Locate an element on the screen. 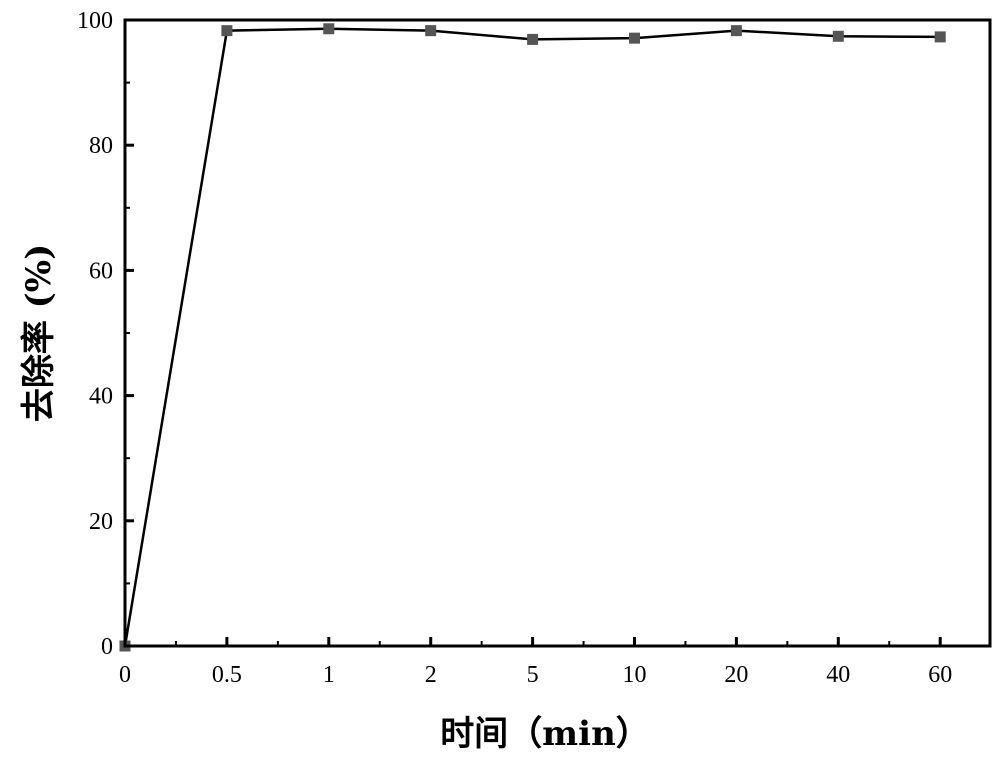 This screenshot has width=1000, height=762. x-tick-label: 2 is located at coordinates (431, 675).